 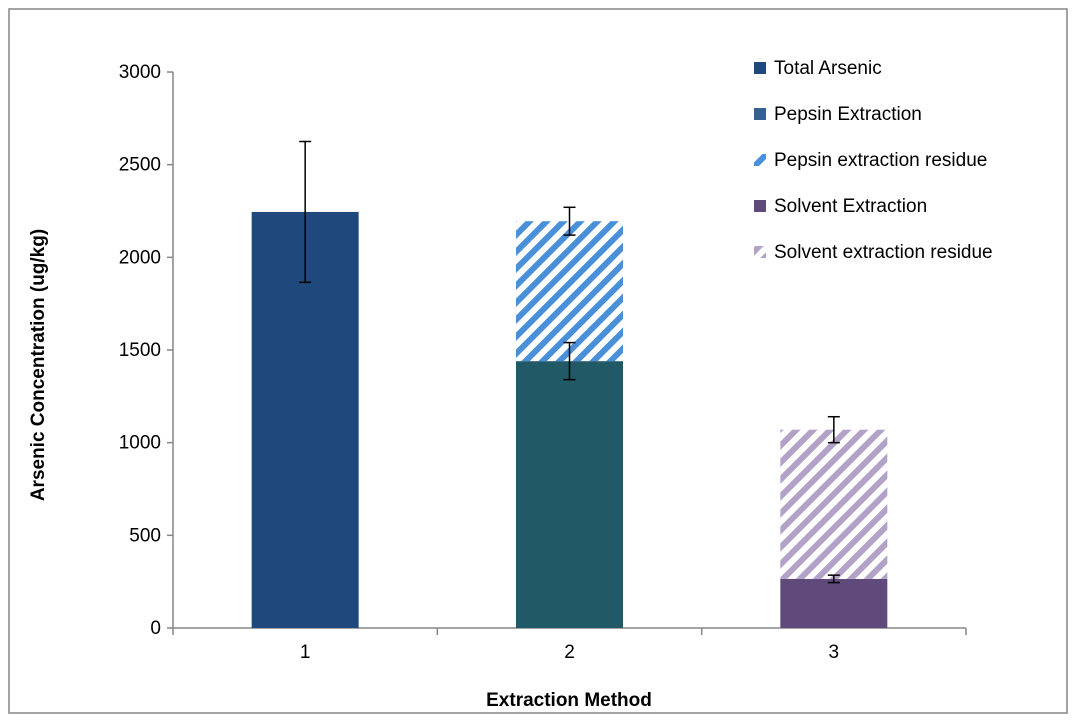 I want to click on legend-label: Solvent extraction residue, so click(x=883, y=252).